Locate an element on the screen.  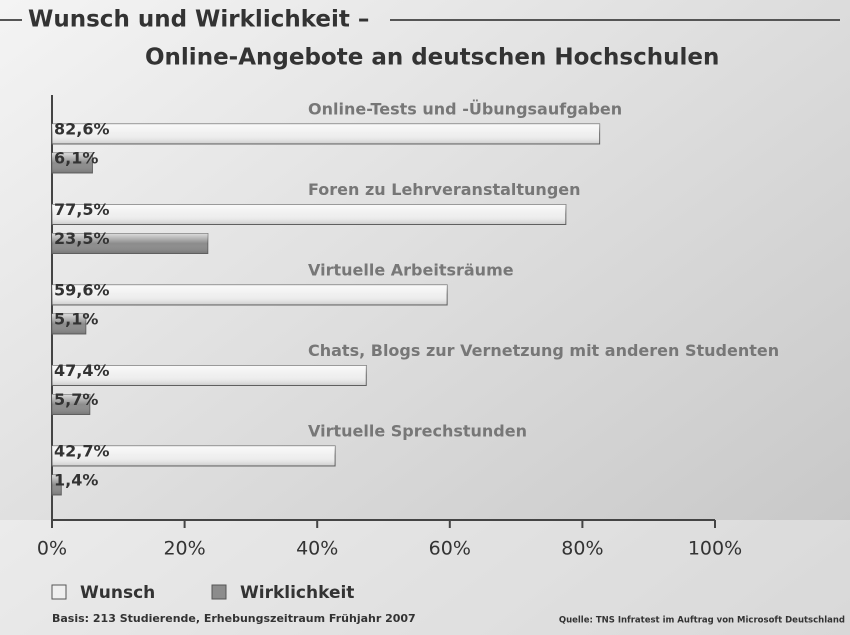
value-label: 47,4% is located at coordinates (82, 370).